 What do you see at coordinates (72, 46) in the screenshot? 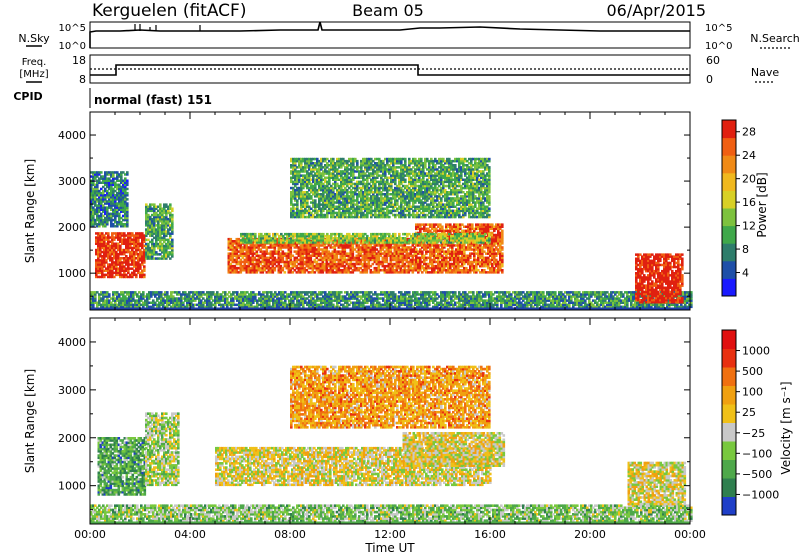
I see `noise-tick-bottom-left: 10^0` at bounding box center [72, 46].